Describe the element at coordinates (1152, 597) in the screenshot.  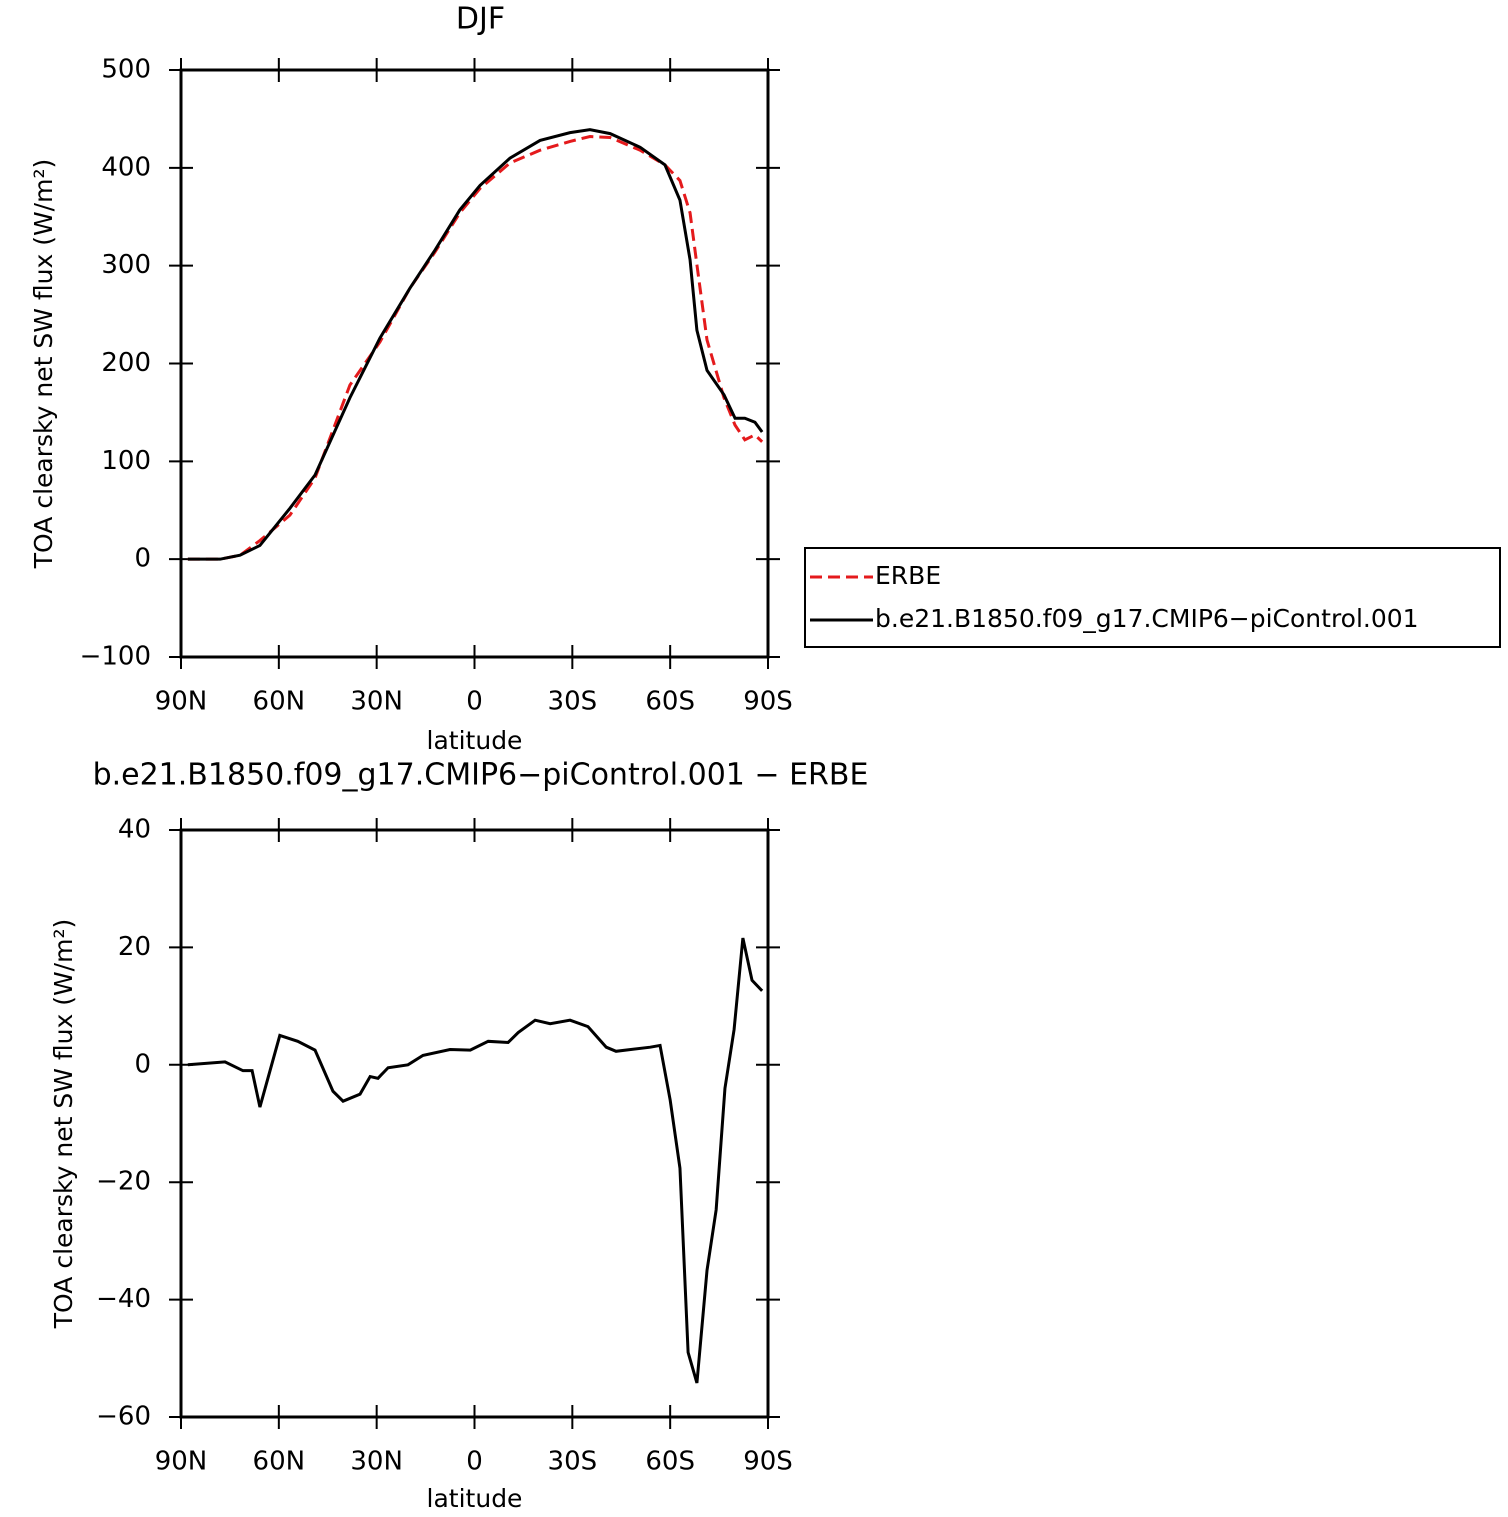
I see `legend-box` at that location.